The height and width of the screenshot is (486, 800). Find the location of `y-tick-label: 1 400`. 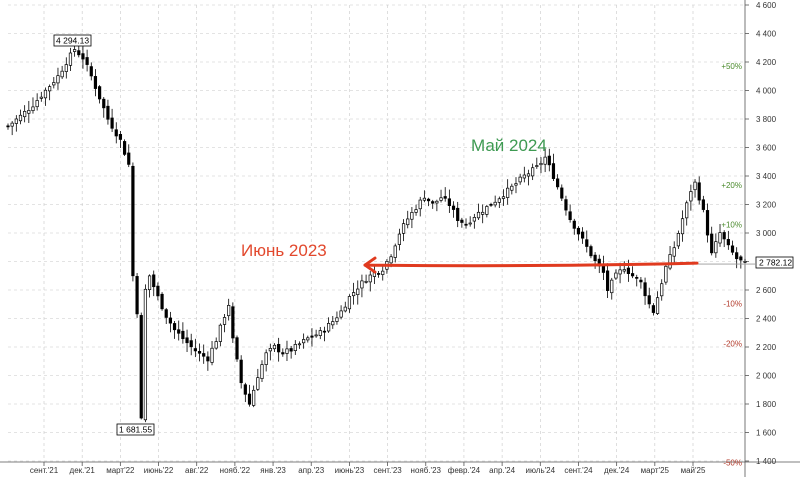

y-tick-label: 1 400 is located at coordinates (766, 461).